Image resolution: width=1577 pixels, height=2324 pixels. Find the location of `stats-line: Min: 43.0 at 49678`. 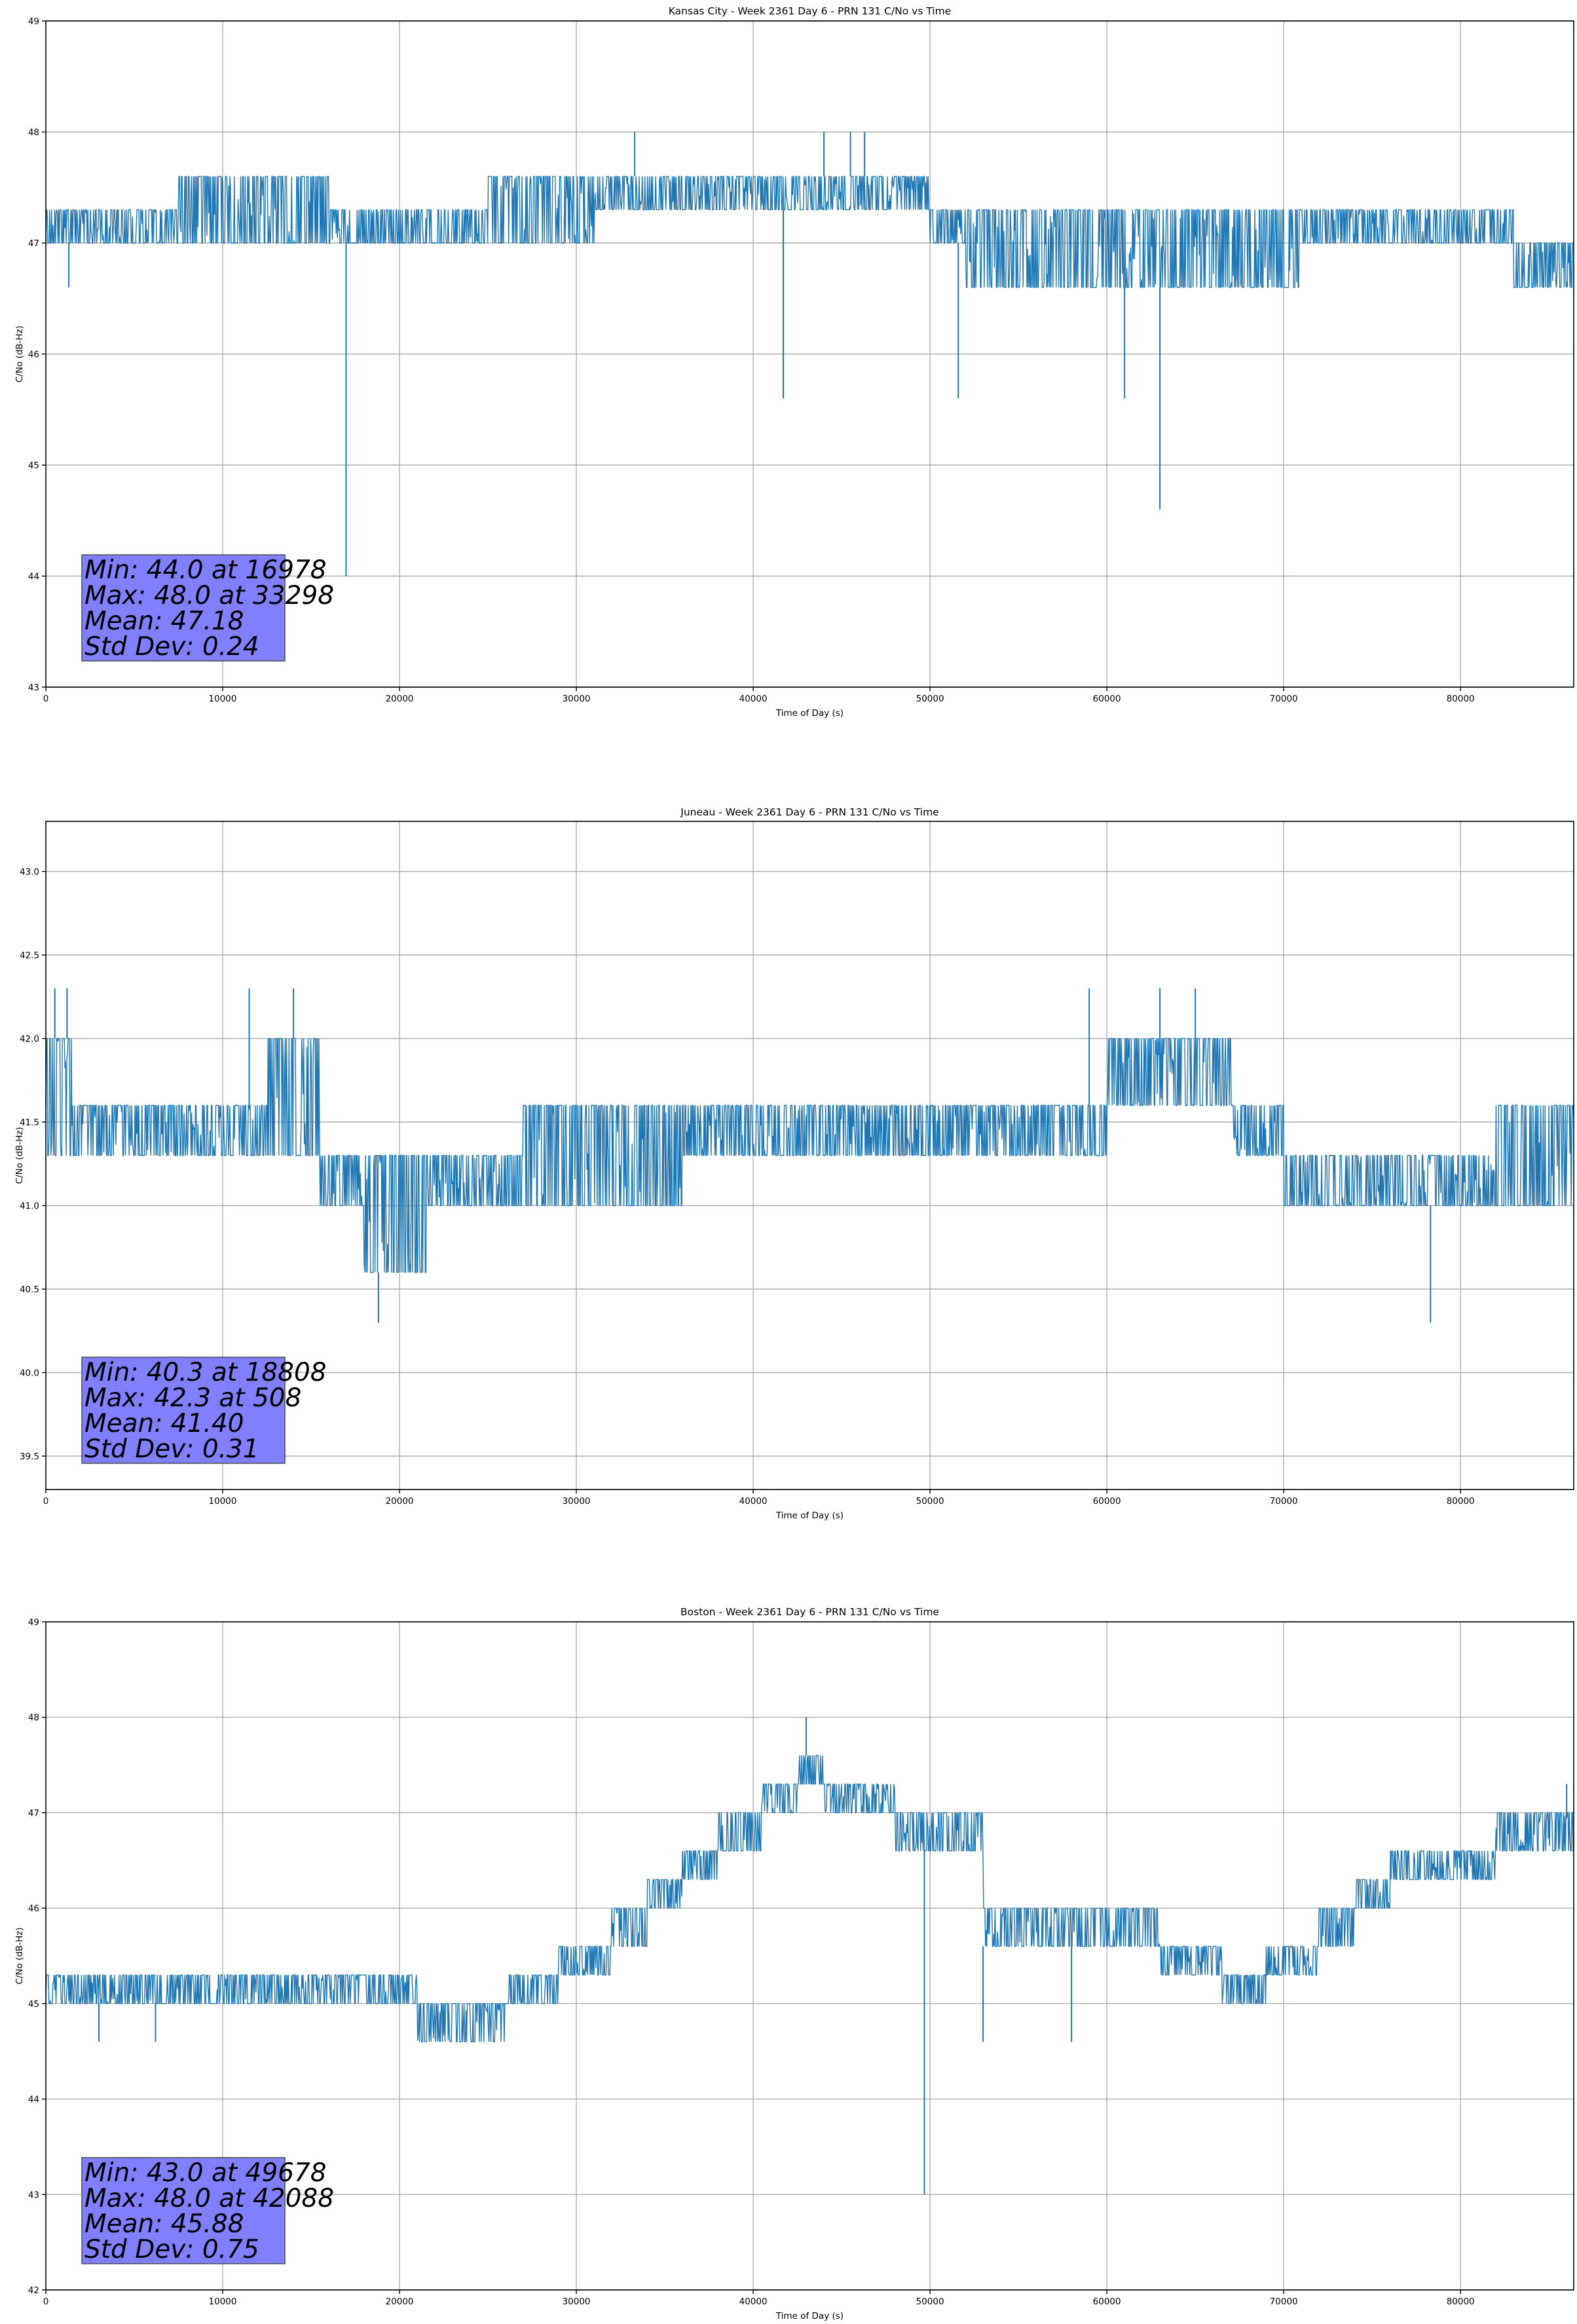

stats-line: Min: 43.0 at 49678 is located at coordinates (205, 2173).